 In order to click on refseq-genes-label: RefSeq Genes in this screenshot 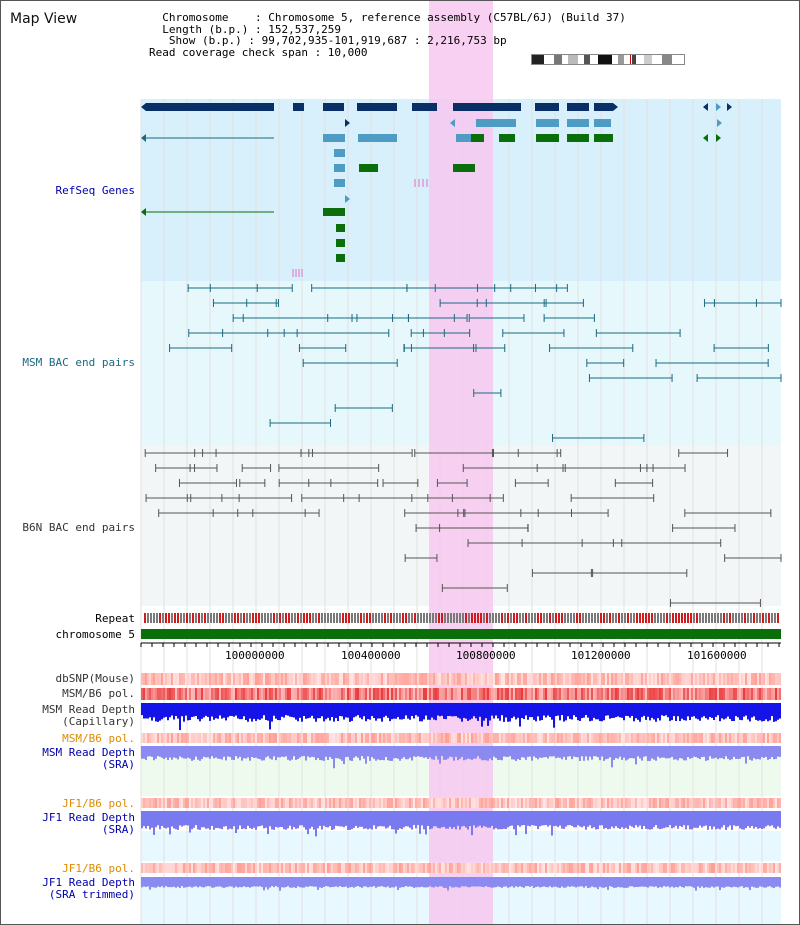, I will do `click(95, 190)`.